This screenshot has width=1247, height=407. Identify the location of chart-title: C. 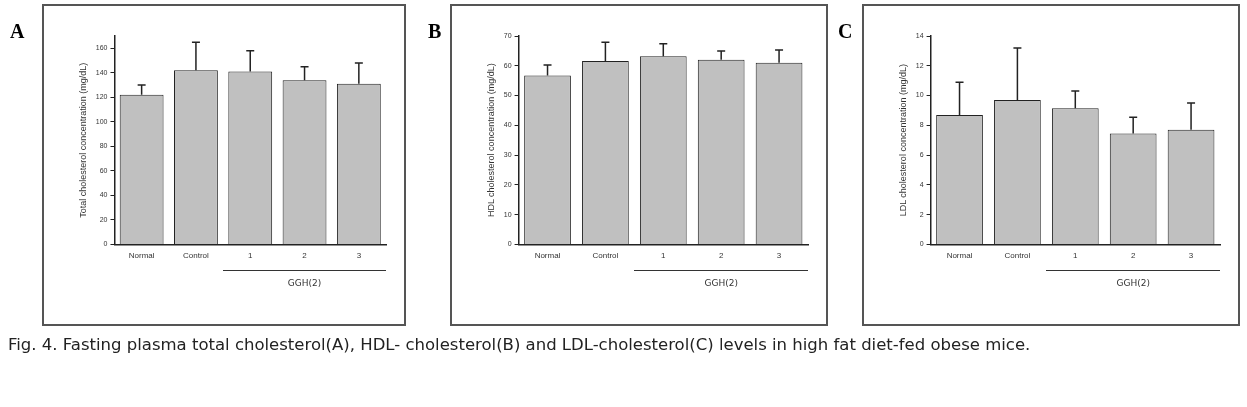
(845, 31).